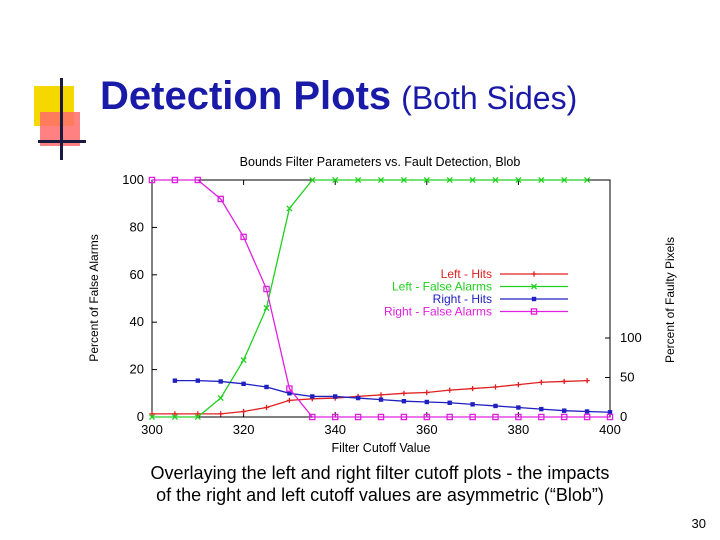 This screenshot has width=720, height=540. I want to click on y-tick-label-right: 50, so click(627, 377).